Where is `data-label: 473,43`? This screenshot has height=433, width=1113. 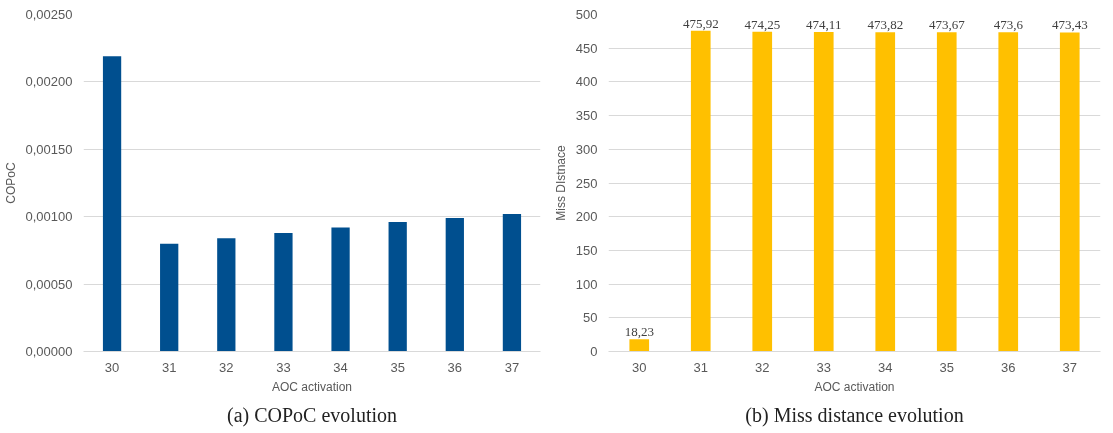
data-label: 473,43 is located at coordinates (1069, 25).